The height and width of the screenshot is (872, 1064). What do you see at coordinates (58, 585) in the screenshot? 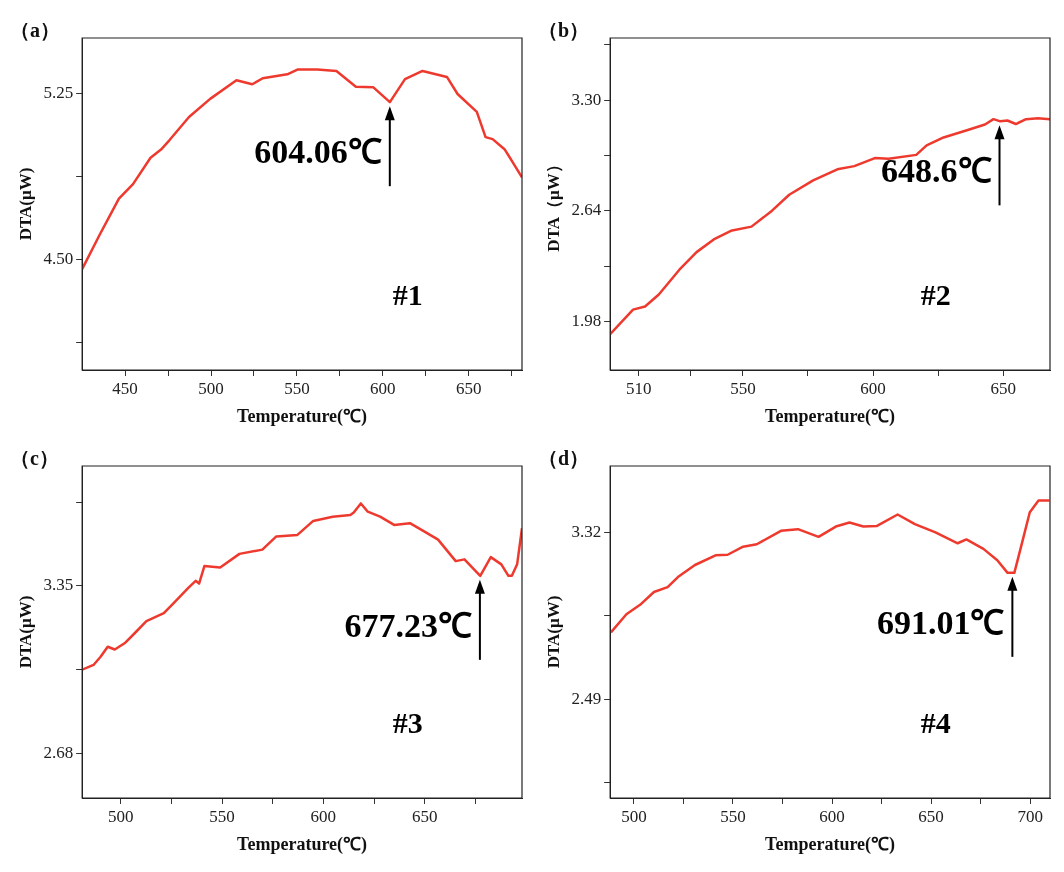
I see `y-tick-label: 3.35` at bounding box center [58, 585].